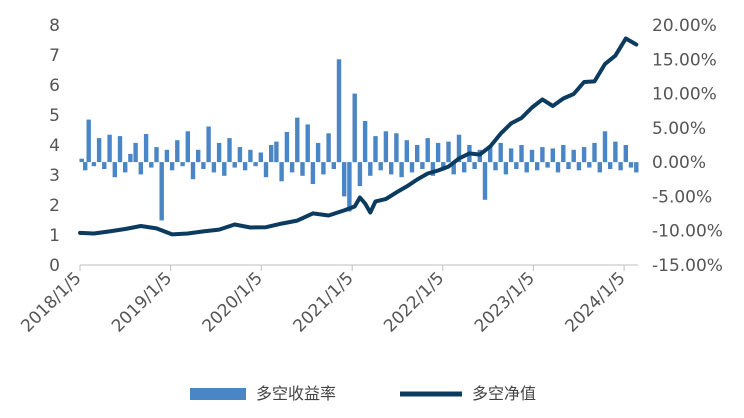 This screenshot has width=744, height=418. What do you see at coordinates (687, 266) in the screenshot?
I see `right-axis-tick-label: -15.00%` at bounding box center [687, 266].